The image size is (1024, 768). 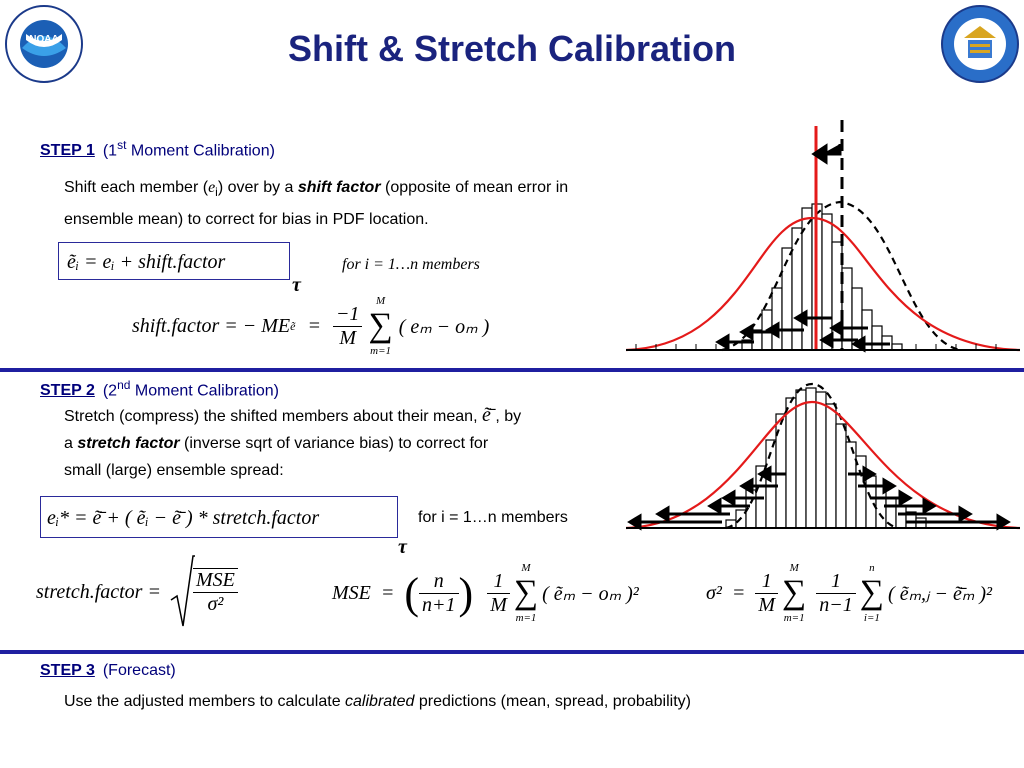 I want to click on mse-eq-equals: =, so click(x=387, y=592).